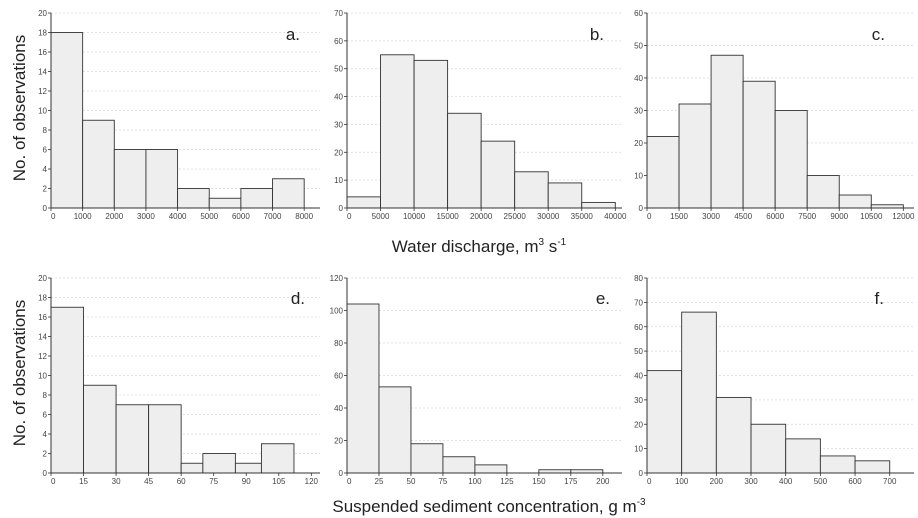  Describe the element at coordinates (484, 506) in the screenshot. I see `row2-xlabel-main: Suspended sediment concentration, g m` at that location.